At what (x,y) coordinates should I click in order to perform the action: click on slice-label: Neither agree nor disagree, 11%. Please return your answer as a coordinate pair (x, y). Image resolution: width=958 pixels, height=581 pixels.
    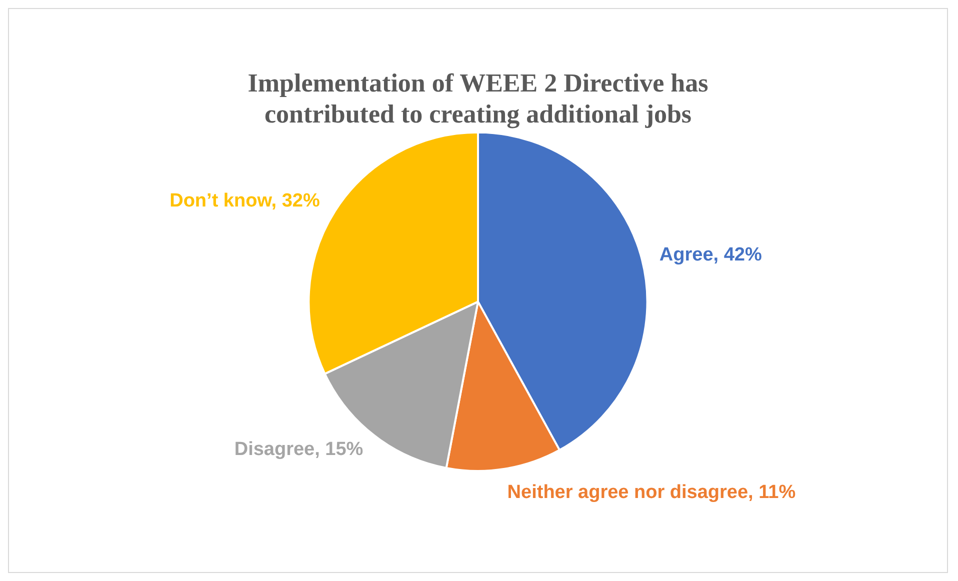
    Looking at the image, I should click on (651, 492).